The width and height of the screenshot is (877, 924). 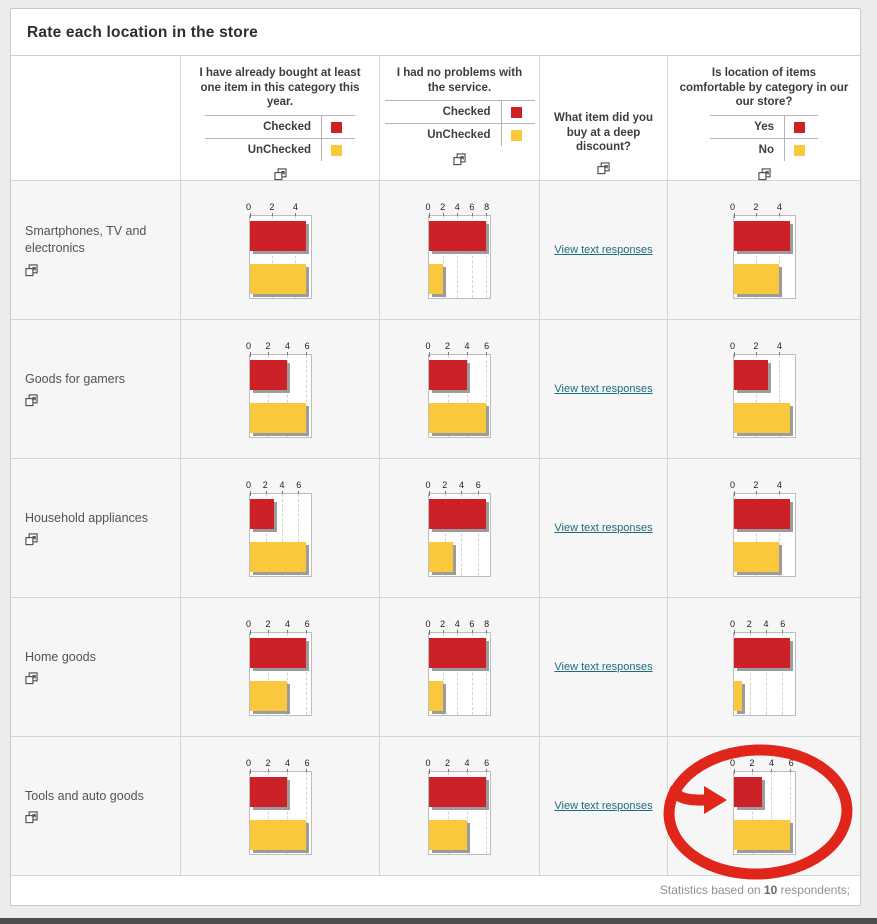 I want to click on text-responses-cell: View text responses, so click(x=604, y=667).